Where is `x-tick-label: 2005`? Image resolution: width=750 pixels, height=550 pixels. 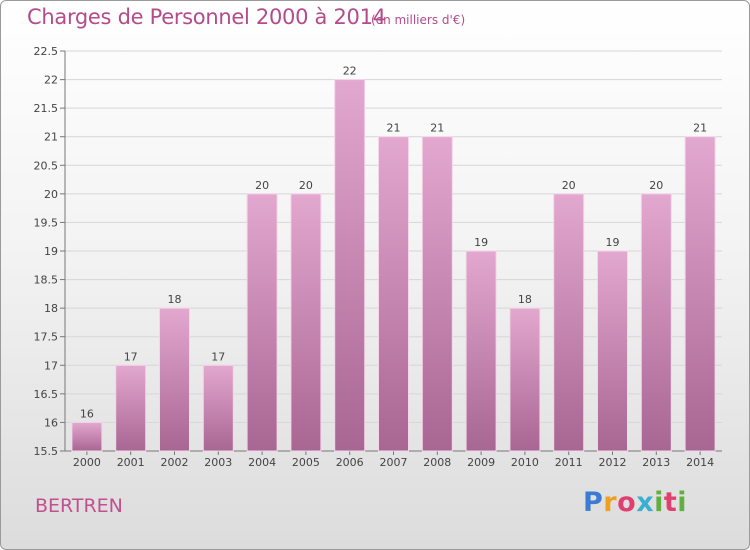 x-tick-label: 2005 is located at coordinates (306, 462).